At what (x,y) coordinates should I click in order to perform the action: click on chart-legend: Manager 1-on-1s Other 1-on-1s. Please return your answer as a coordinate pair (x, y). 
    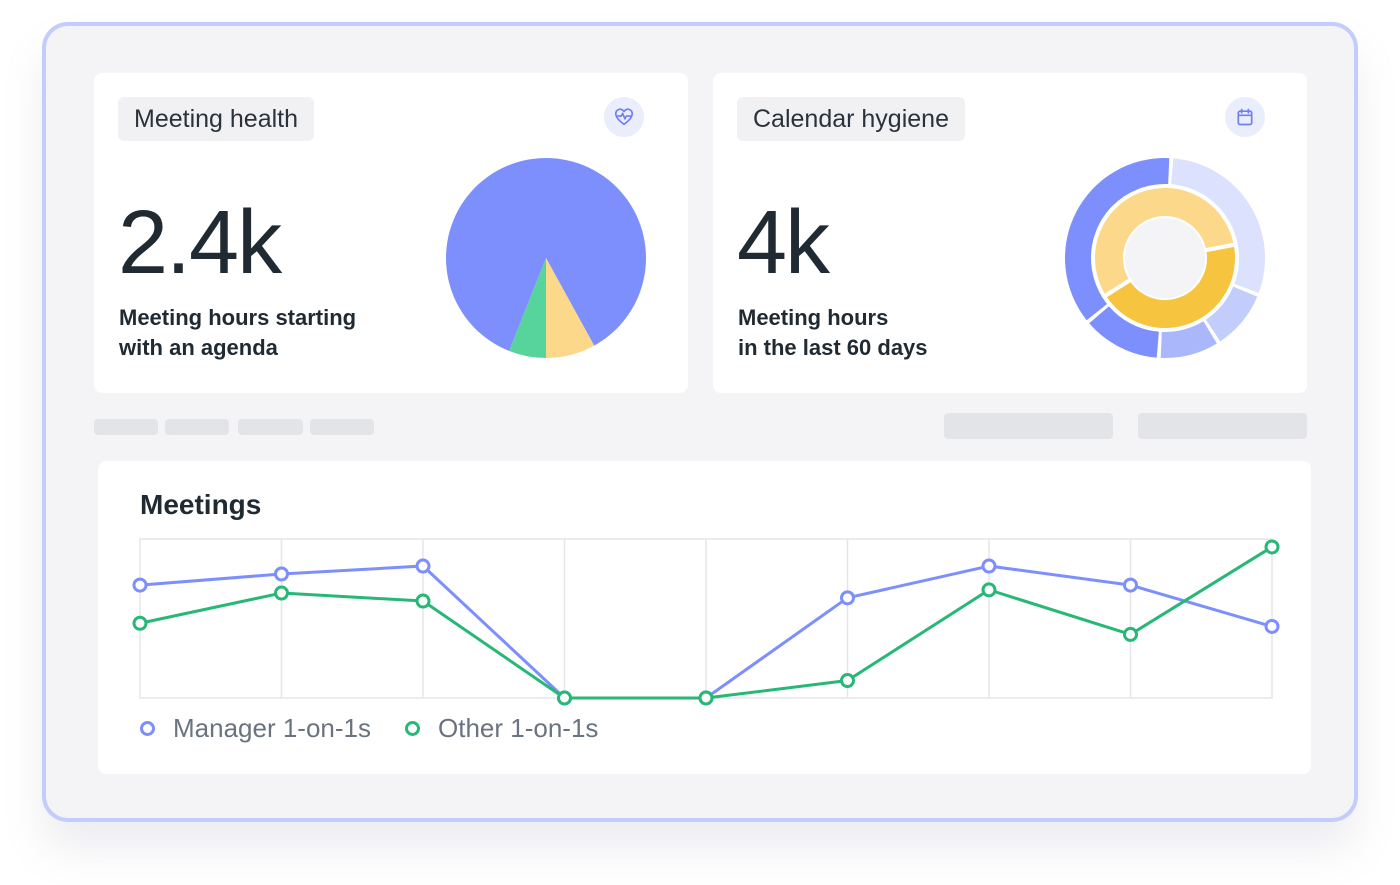
    Looking at the image, I should click on (386, 728).